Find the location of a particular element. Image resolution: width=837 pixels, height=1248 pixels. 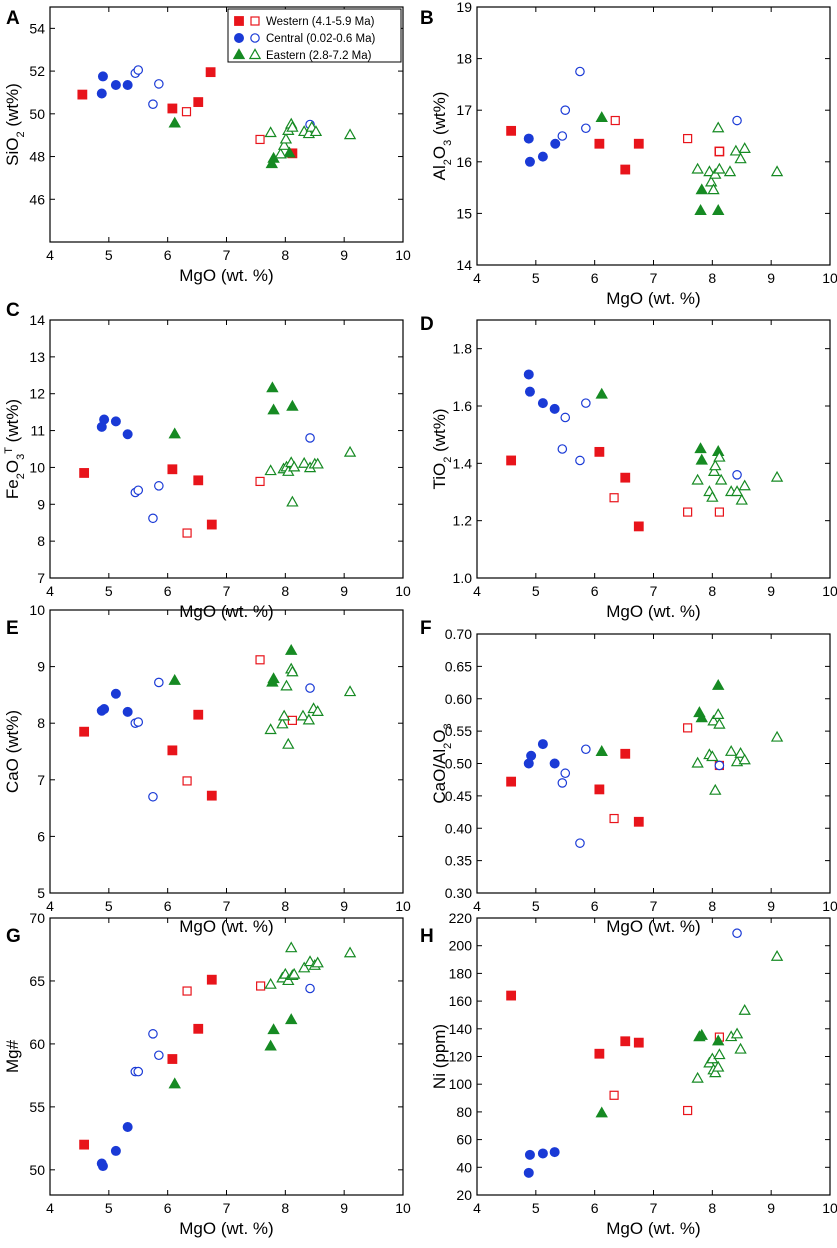

y-tick-label: 1.6 is located at coordinates (463, 406).